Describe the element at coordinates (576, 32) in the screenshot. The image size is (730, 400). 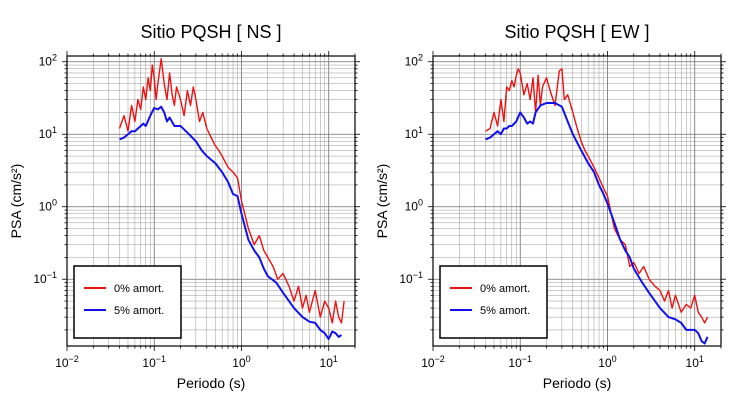
I see `chart-title: Sitio PQSH [ EW ]` at that location.